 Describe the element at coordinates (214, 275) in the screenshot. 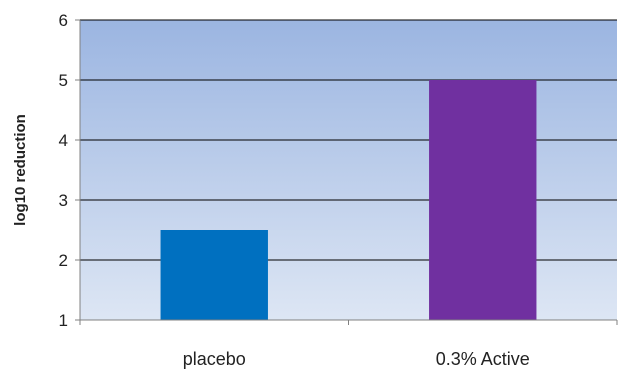

I see `bar-placebo` at that location.